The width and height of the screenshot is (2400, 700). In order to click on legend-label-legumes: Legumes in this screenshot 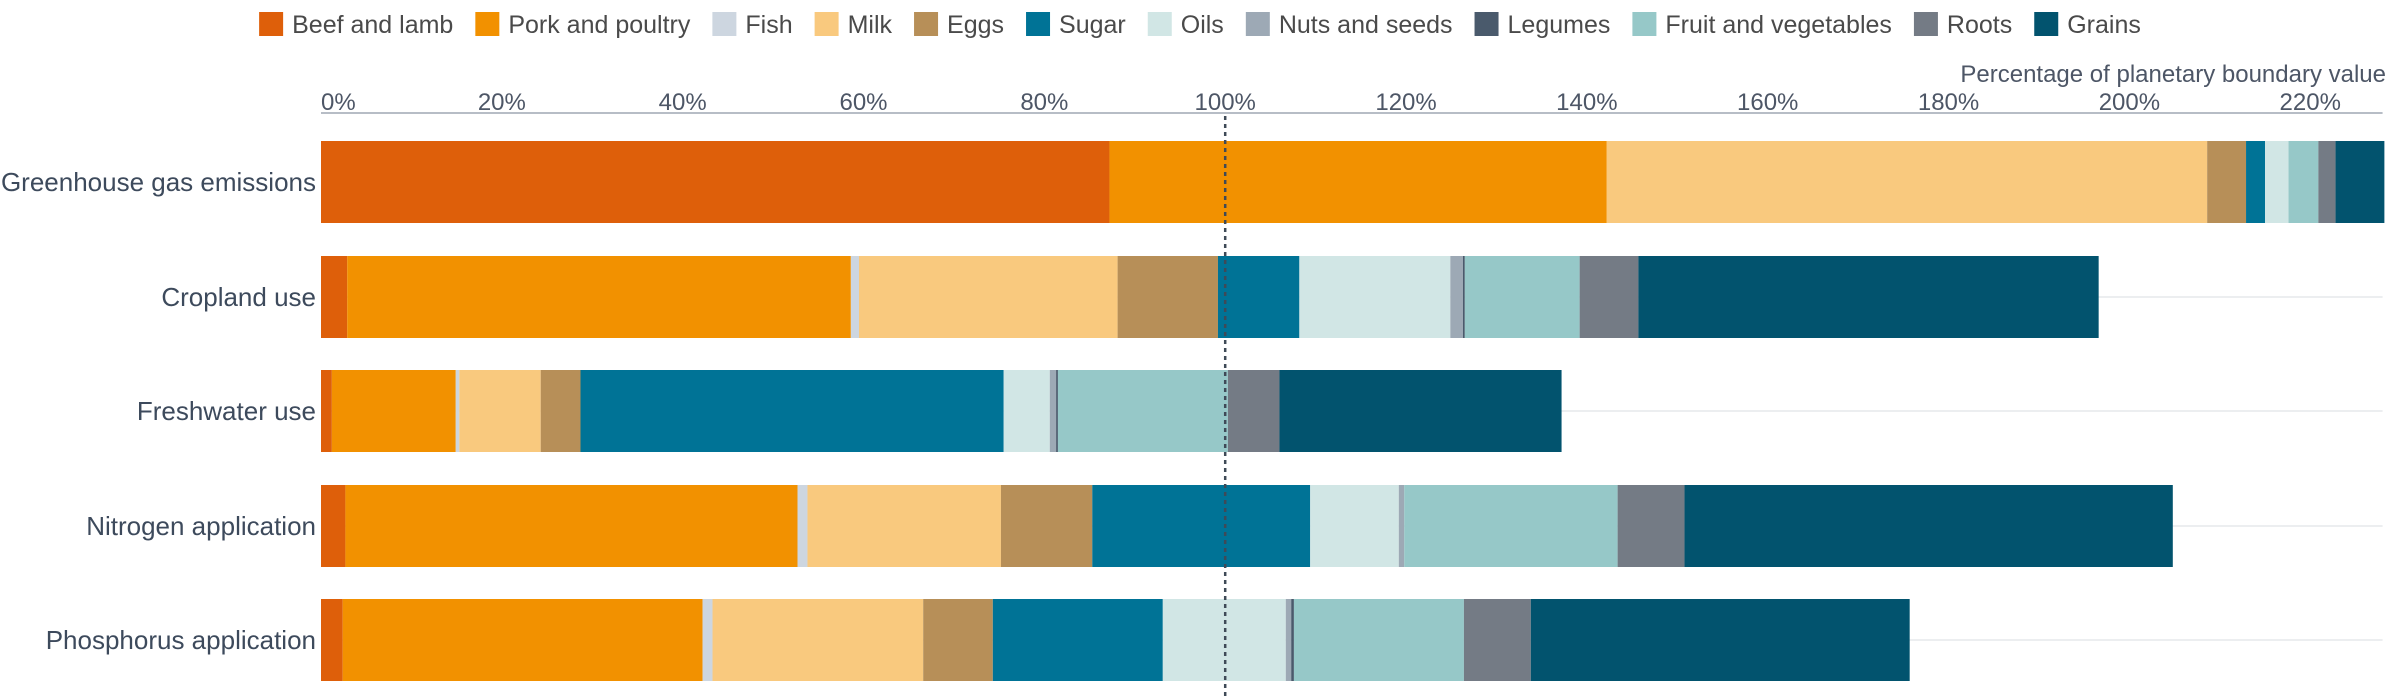, I will do `click(1559, 25)`.